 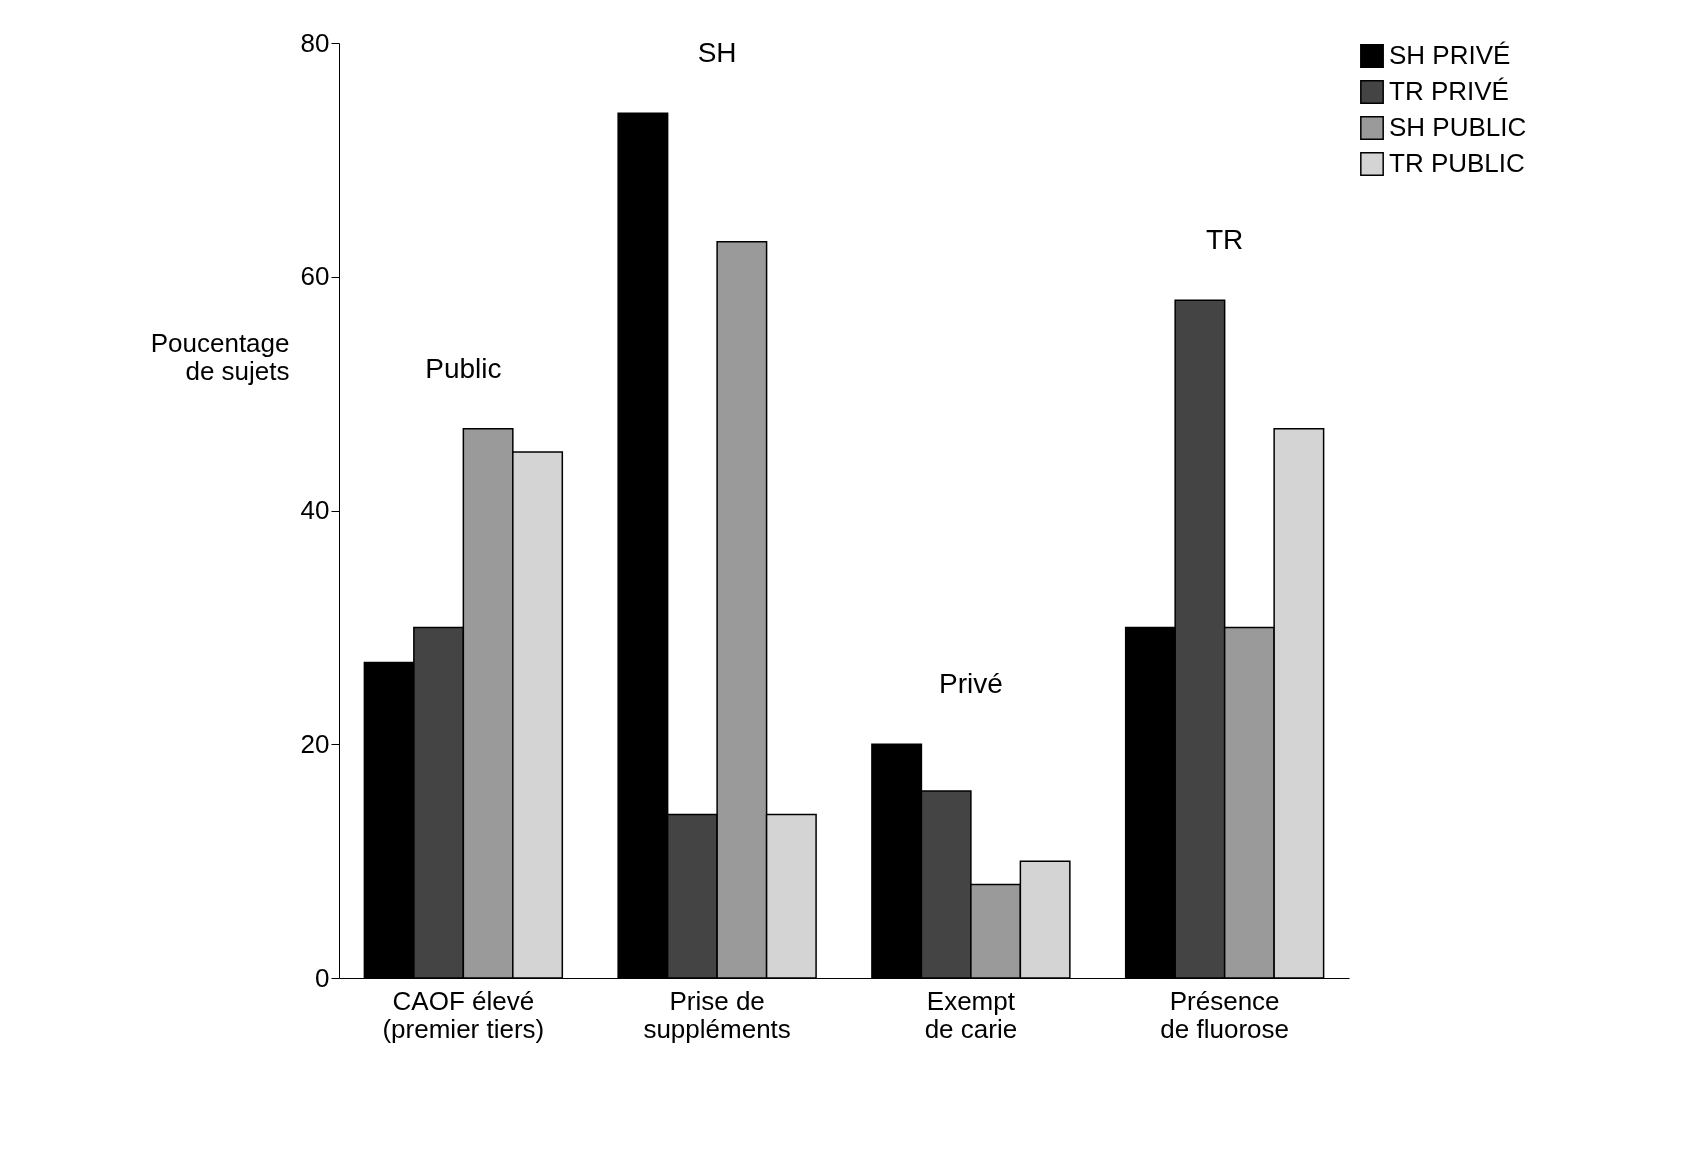 What do you see at coordinates (322, 977) in the screenshot?
I see `y-tick-label: 0` at bounding box center [322, 977].